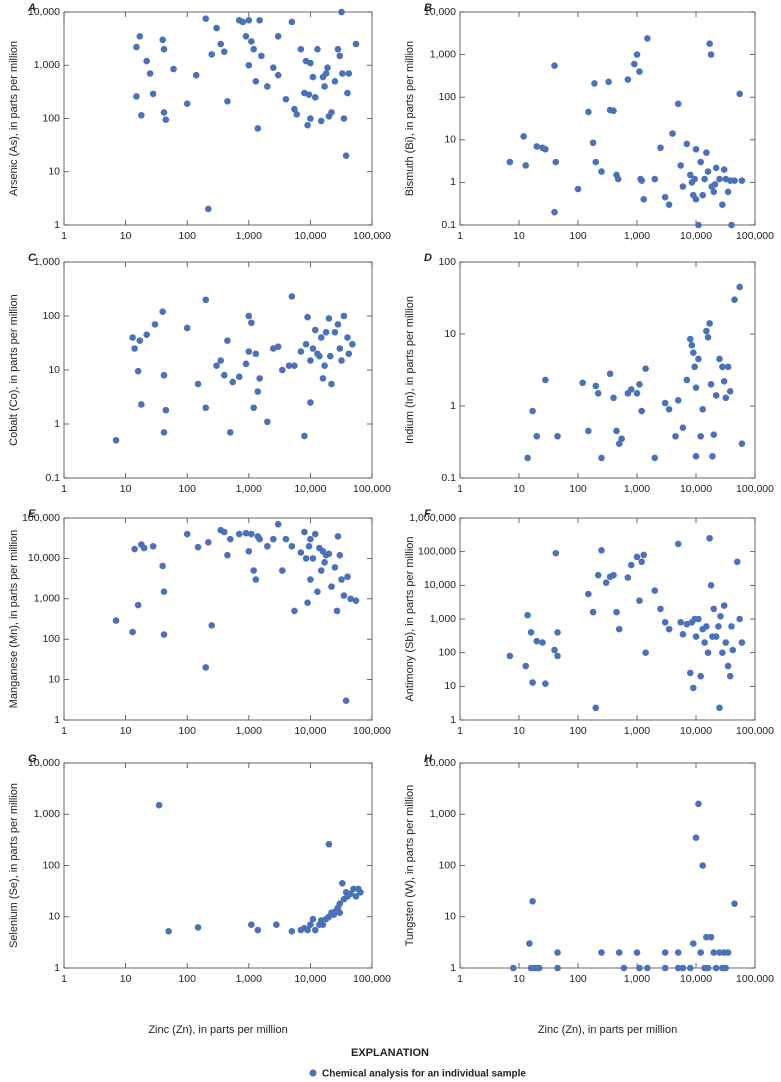 The height and width of the screenshot is (1082, 781). I want to click on x-tick-label: 10, so click(519, 979).